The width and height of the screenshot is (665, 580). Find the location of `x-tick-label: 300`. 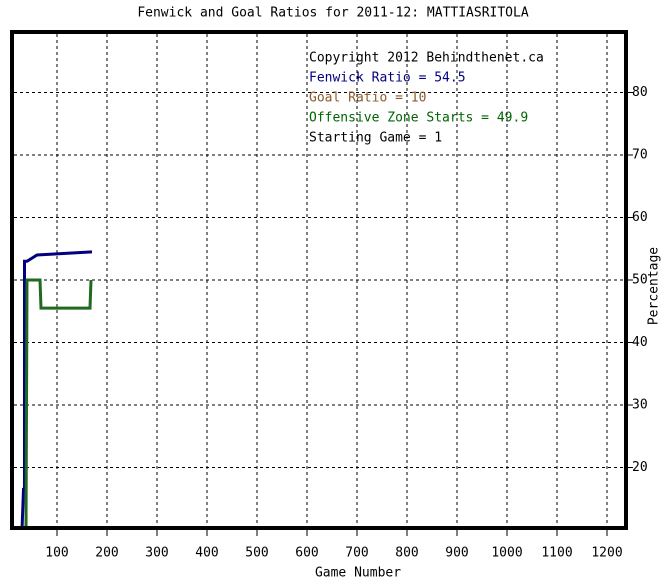

x-tick-label: 300 is located at coordinates (156, 553).